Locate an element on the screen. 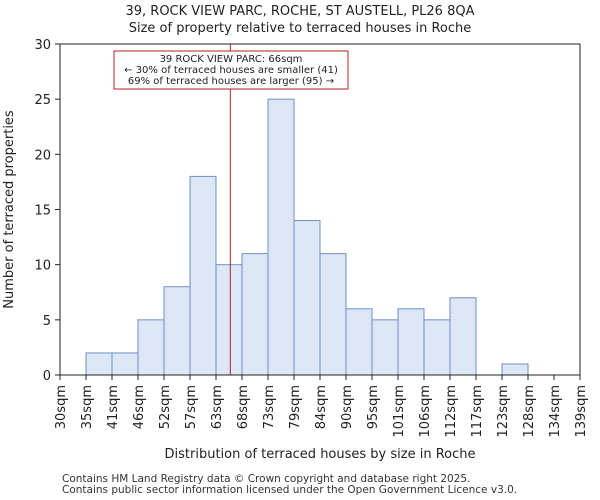 Image resolution: width=600 pixels, height=500 pixels. y-tick-label: 5 is located at coordinates (47, 321).